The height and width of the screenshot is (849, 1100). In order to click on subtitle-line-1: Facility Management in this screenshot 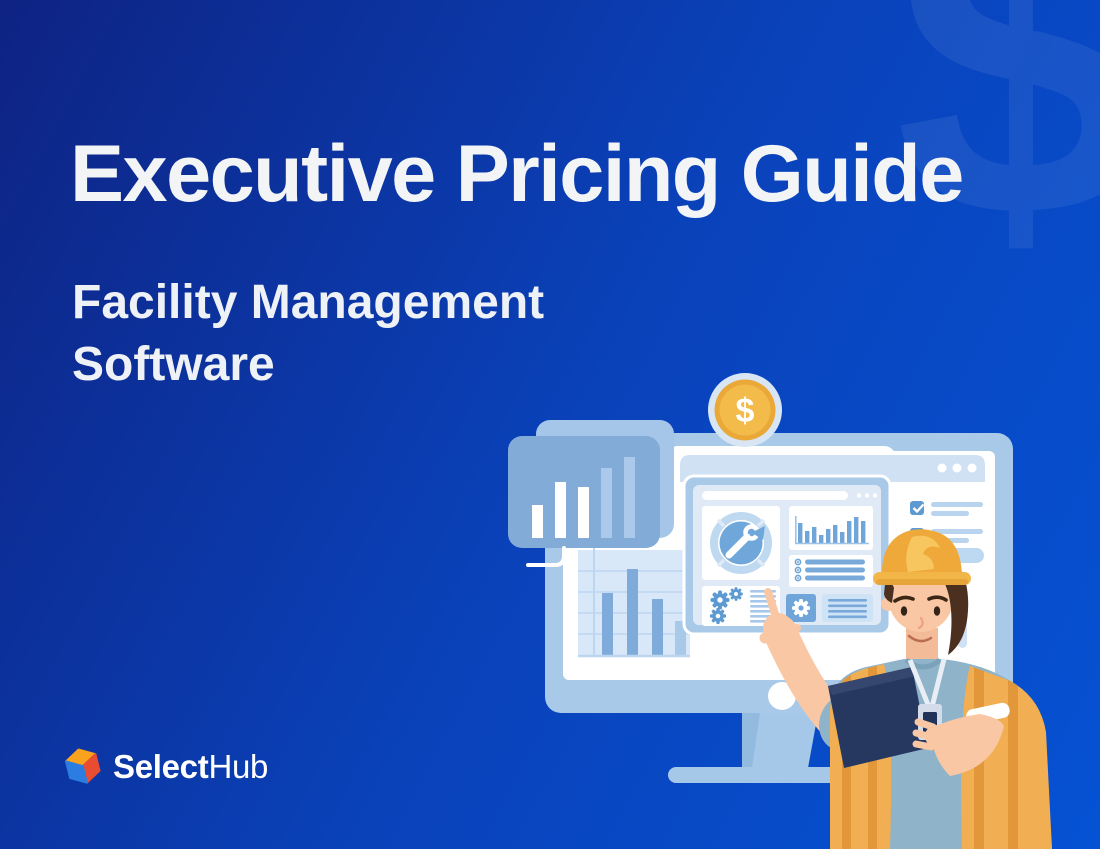, I will do `click(308, 302)`.